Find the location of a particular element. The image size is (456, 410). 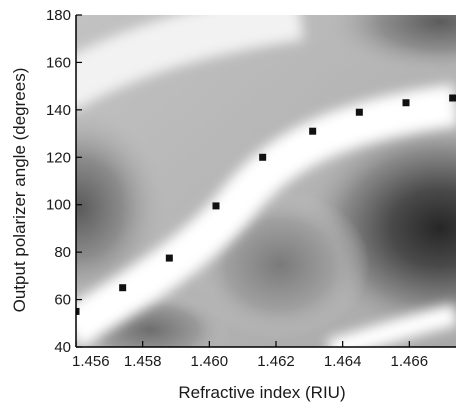

y-tick-label: 60 is located at coordinates (62, 300).